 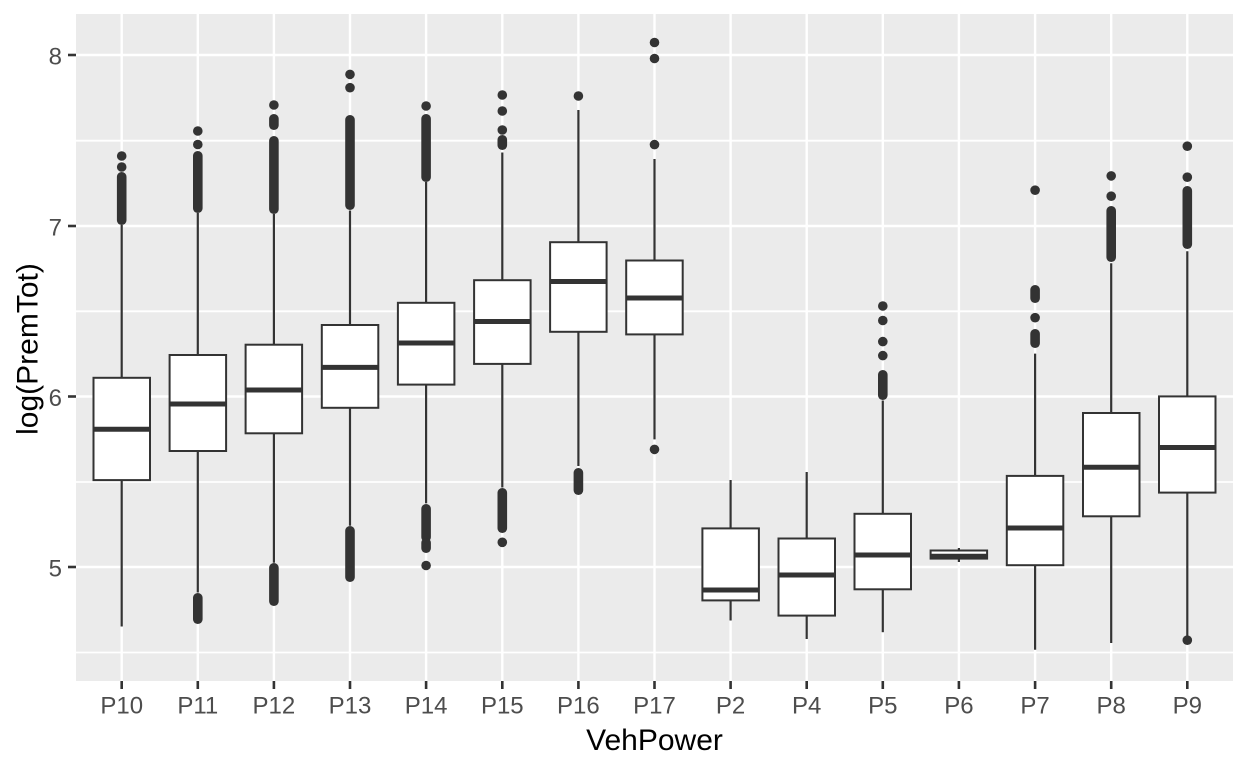 I want to click on svg-text: 6, so click(x=55, y=398).